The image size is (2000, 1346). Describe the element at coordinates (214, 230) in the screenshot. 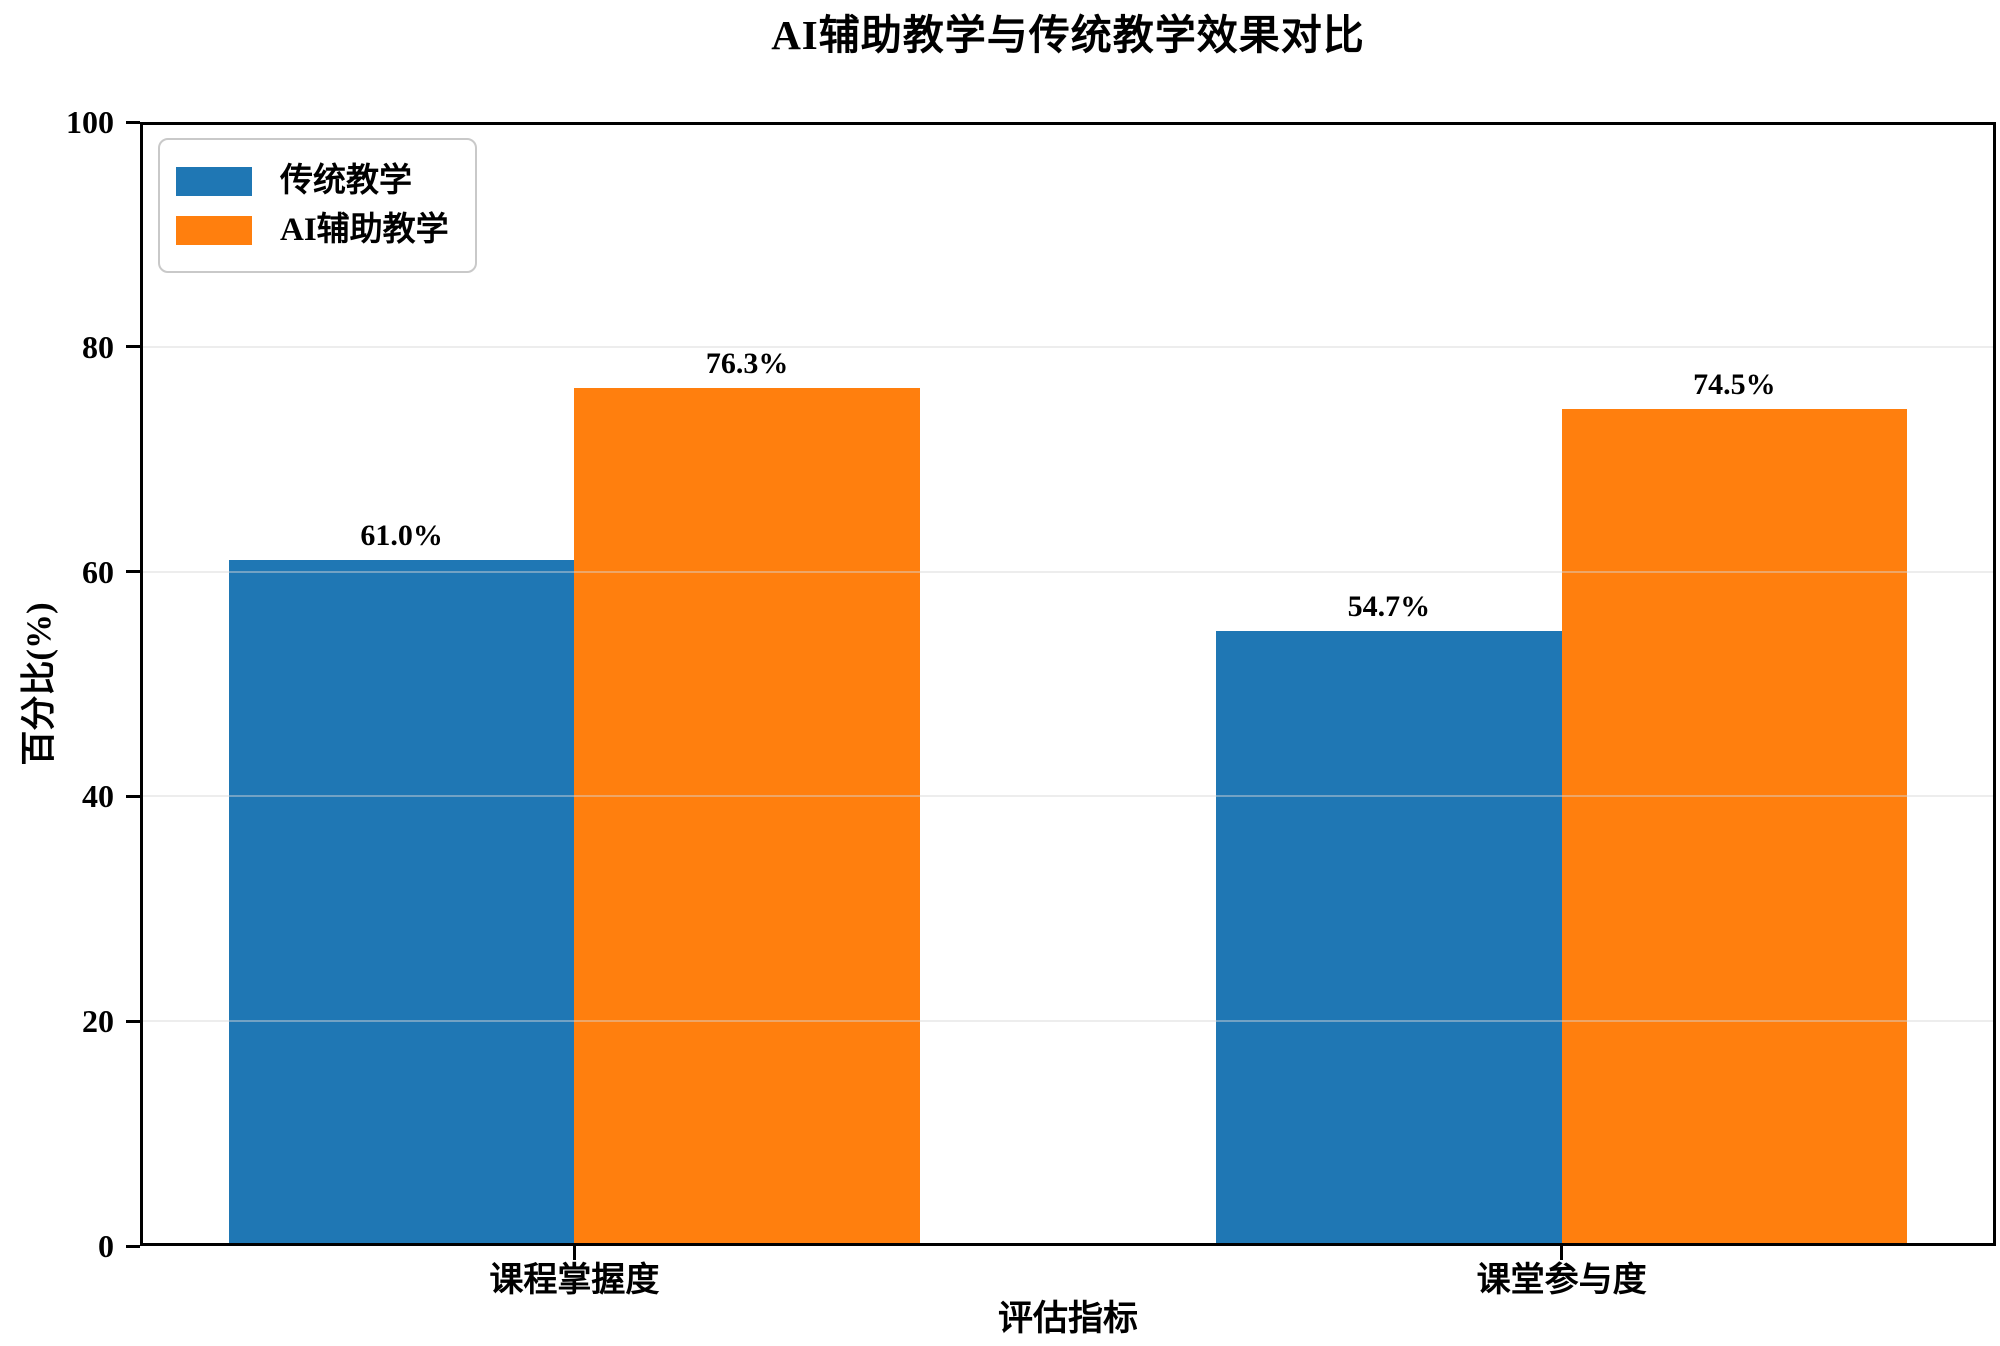

I see `legend-swatch-orange` at that location.